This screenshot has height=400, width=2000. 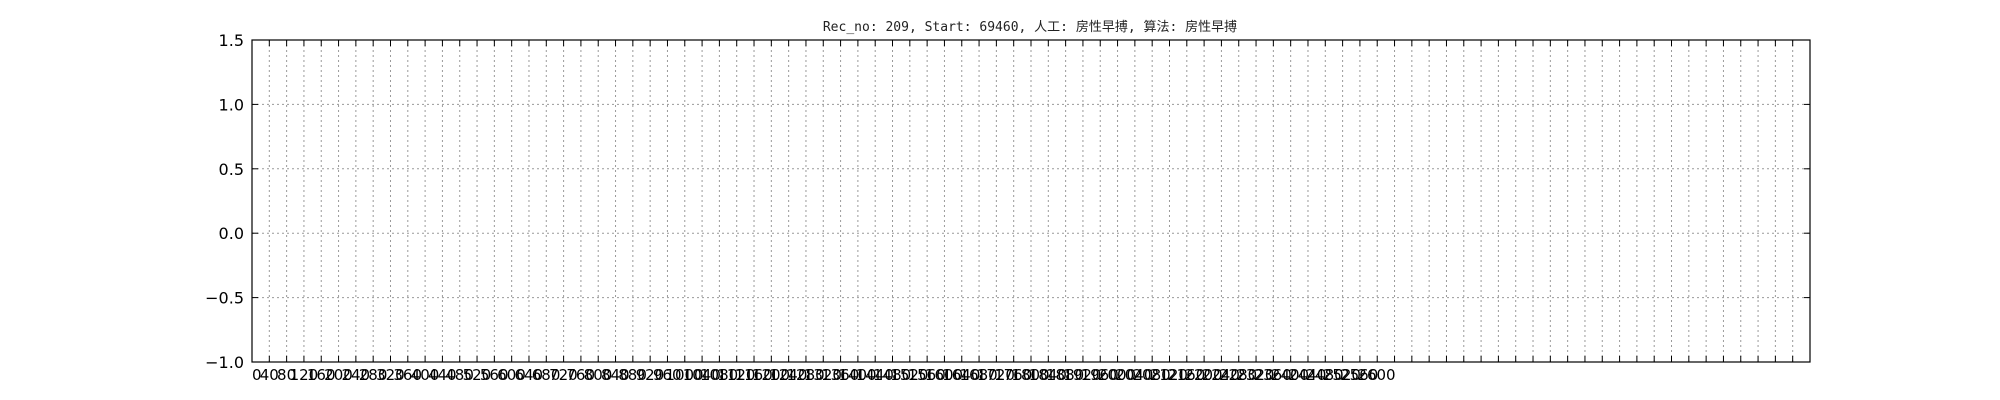 What do you see at coordinates (702, 375) in the screenshot?
I see `x-tick-label: 1040` at bounding box center [702, 375].